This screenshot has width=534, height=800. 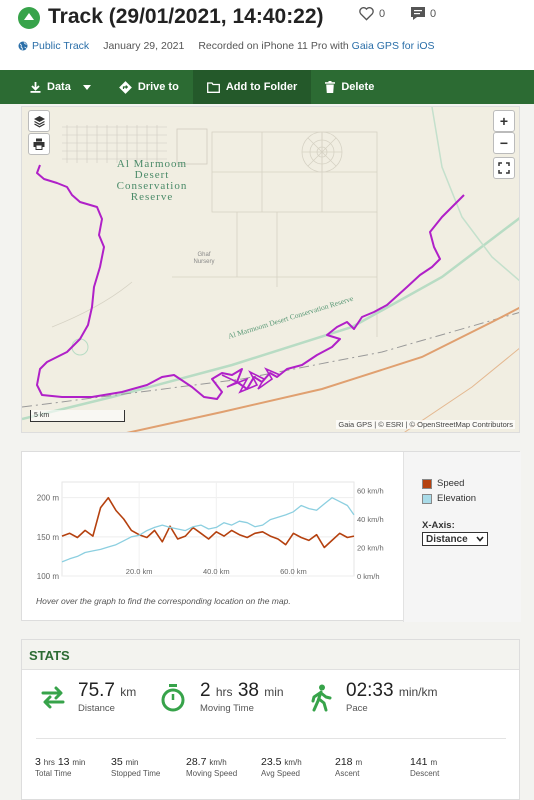 I want to click on legend-speed-label: Speed, so click(x=451, y=483).